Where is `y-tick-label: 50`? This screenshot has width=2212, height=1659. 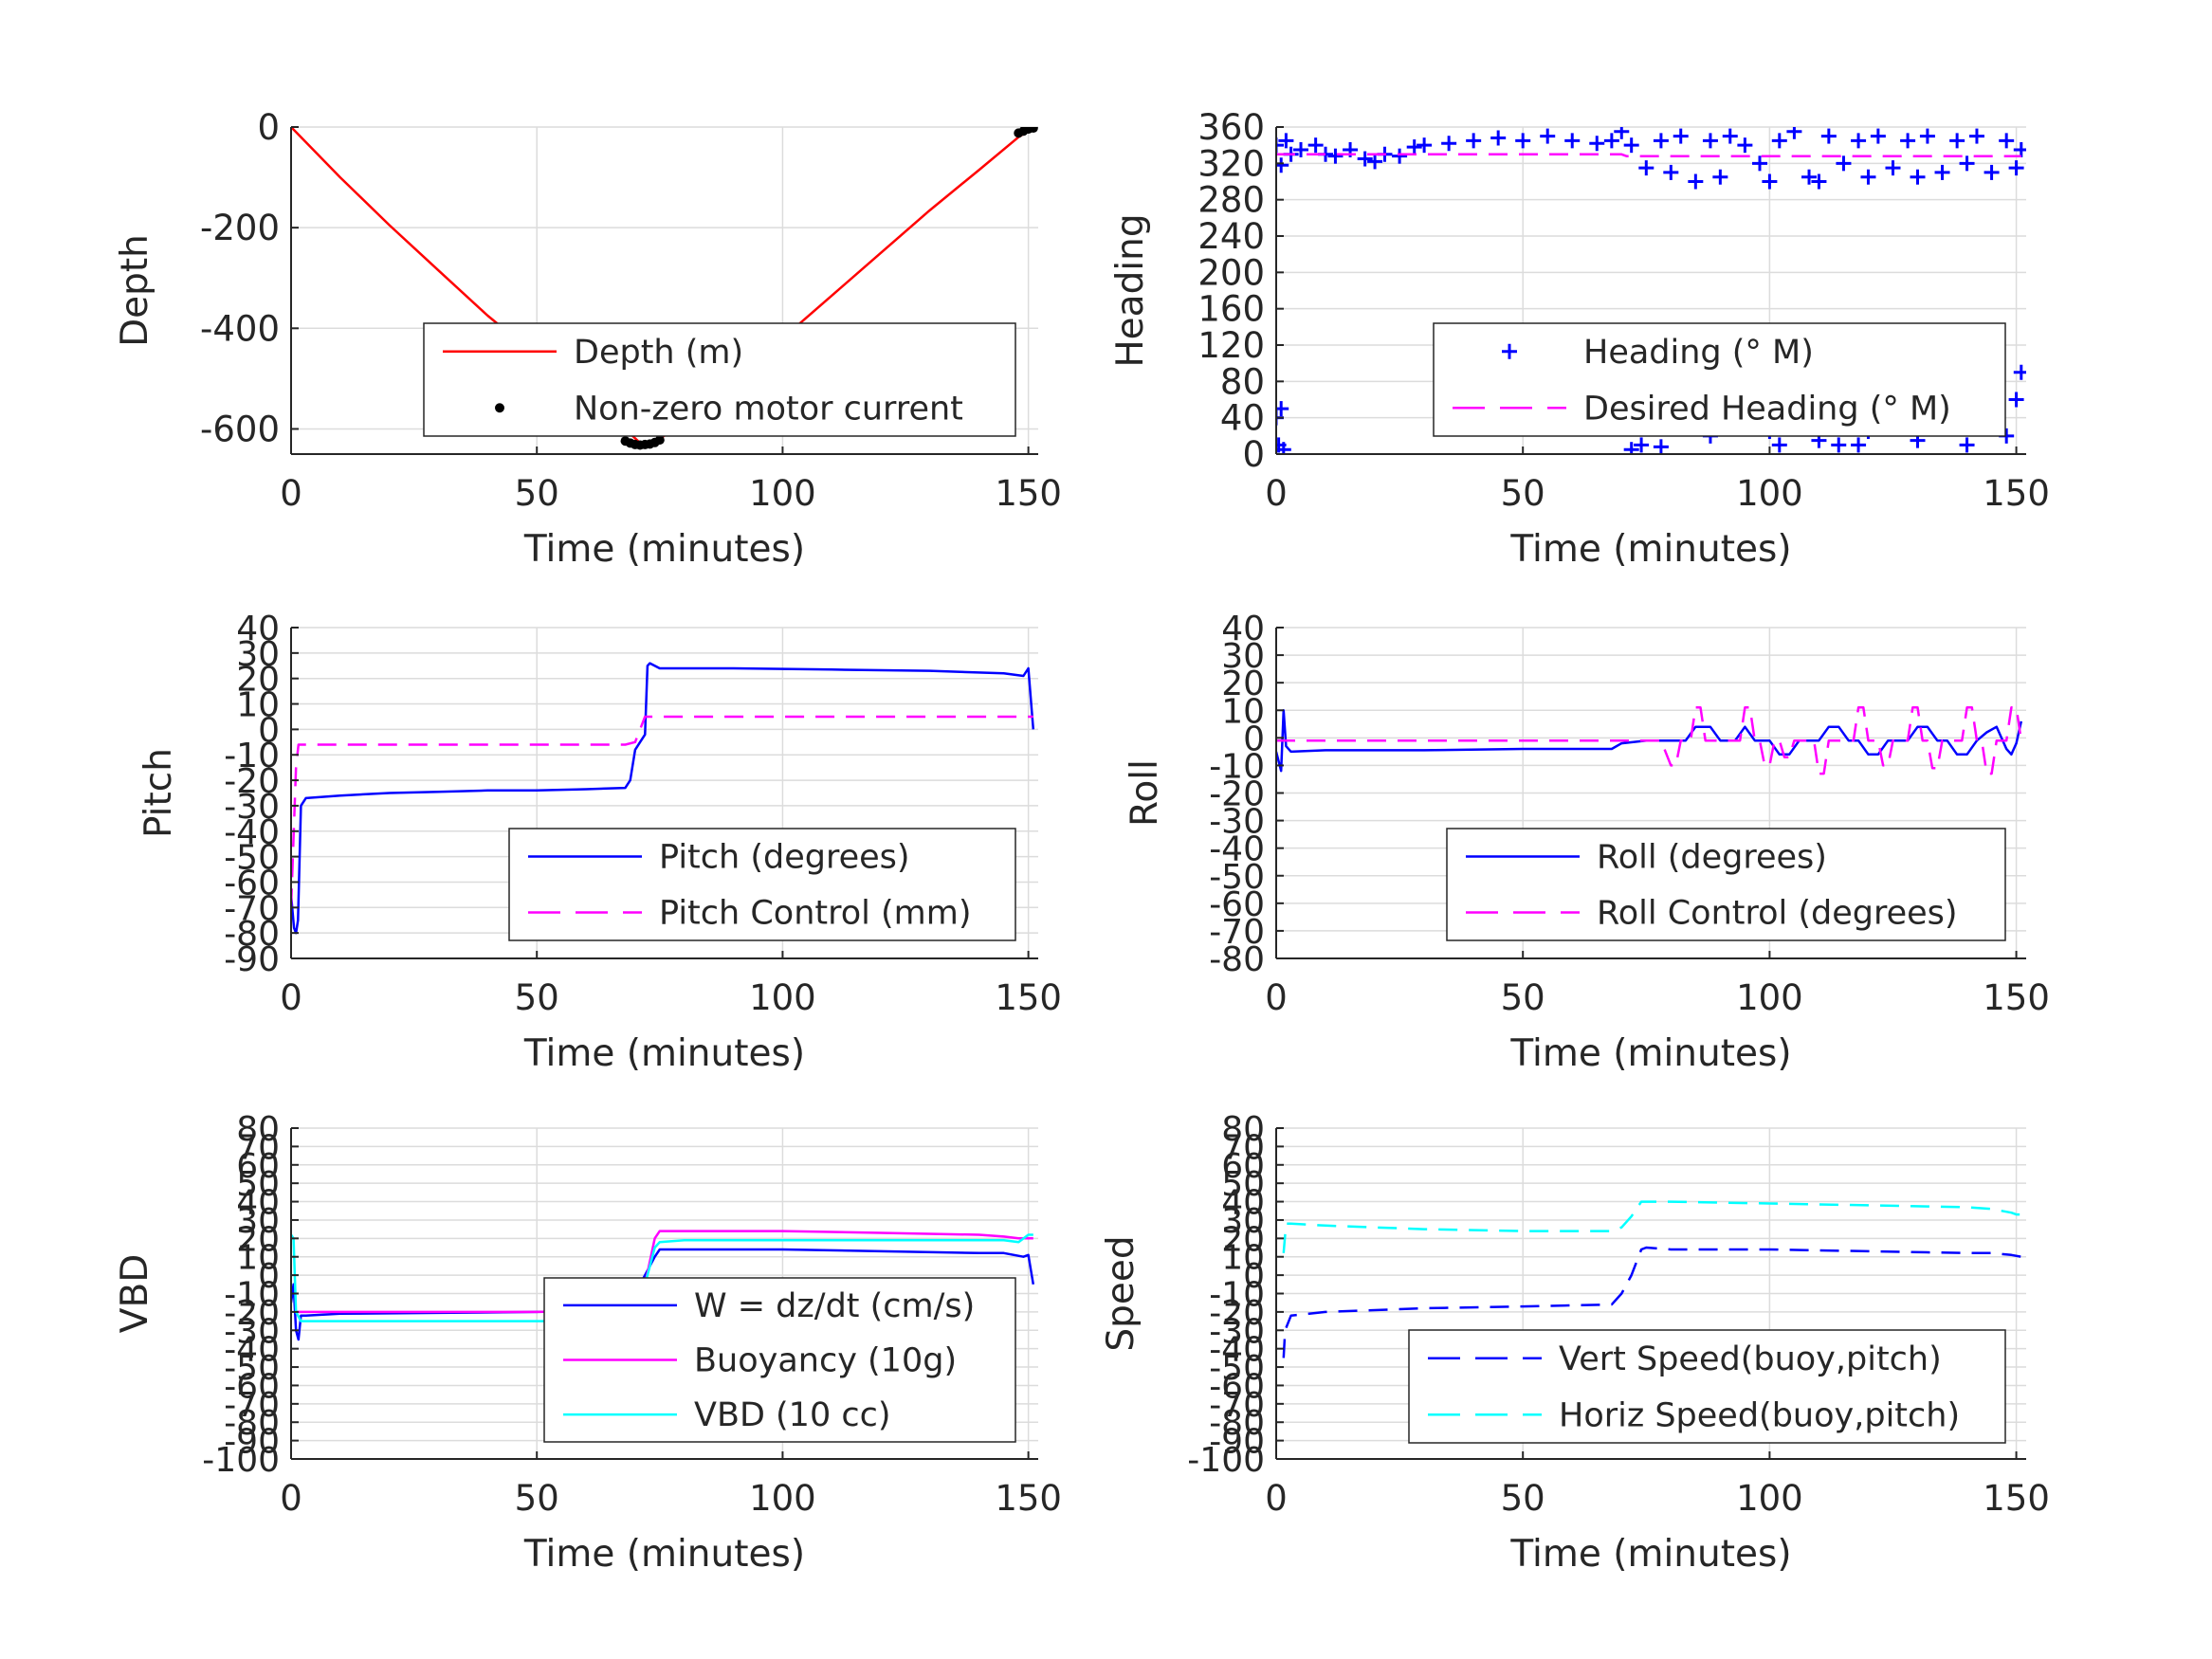
y-tick-label: 50 is located at coordinates (1243, 1184).